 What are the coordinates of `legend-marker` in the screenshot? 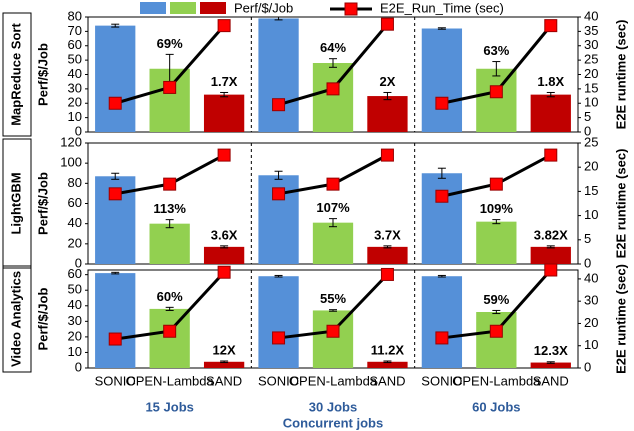 It's located at (351, 9).